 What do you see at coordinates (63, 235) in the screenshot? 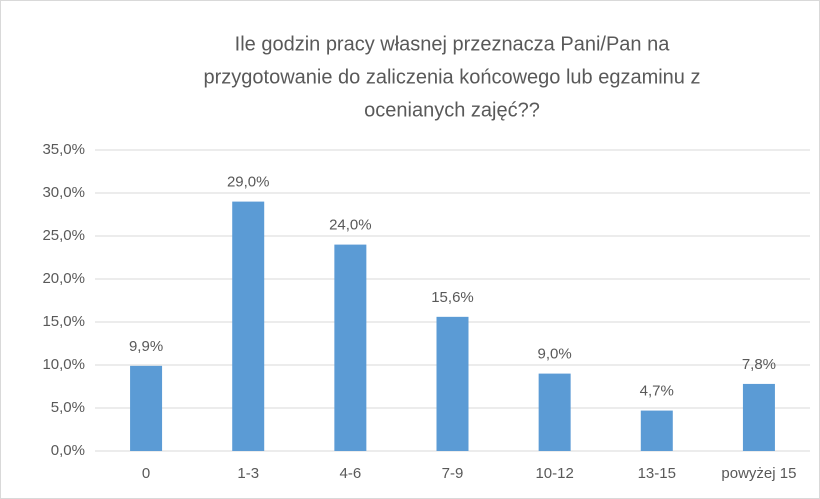
I see `y-tick-label: 25,0%` at bounding box center [63, 235].